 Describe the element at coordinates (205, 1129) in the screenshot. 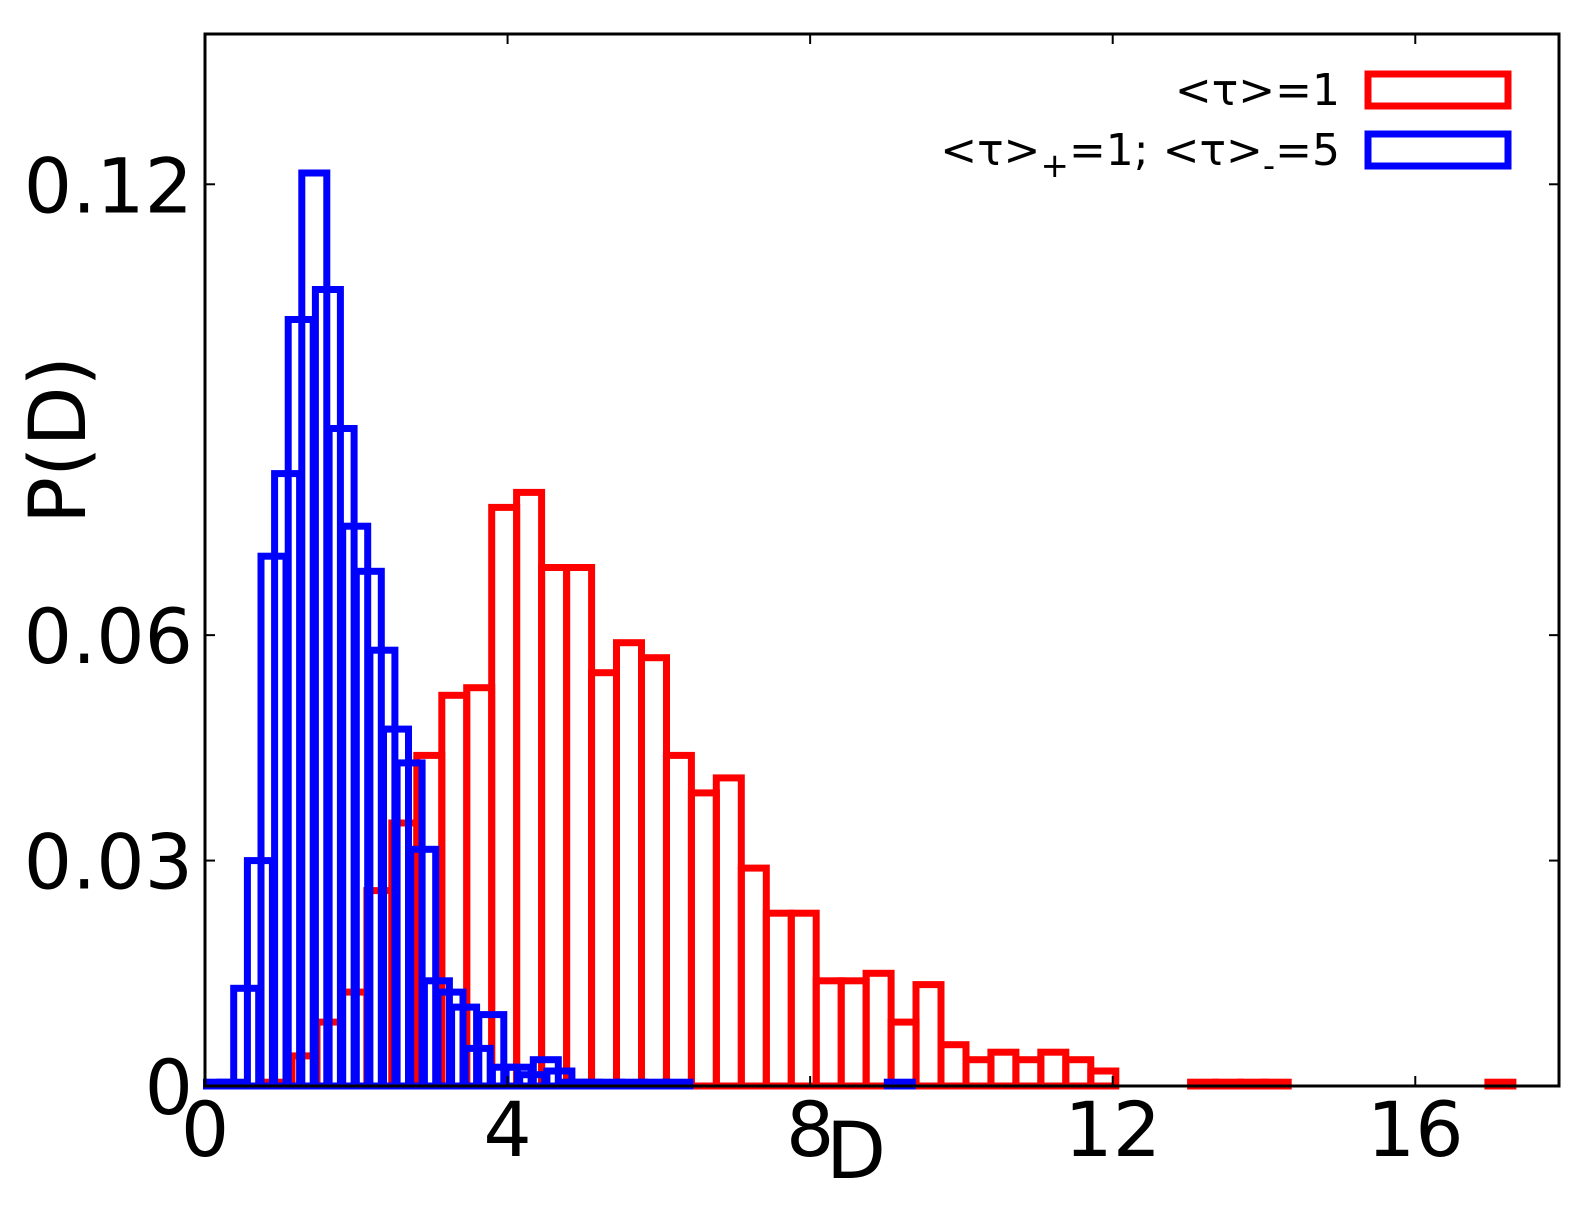

I see `x-tick-label: 0` at that location.